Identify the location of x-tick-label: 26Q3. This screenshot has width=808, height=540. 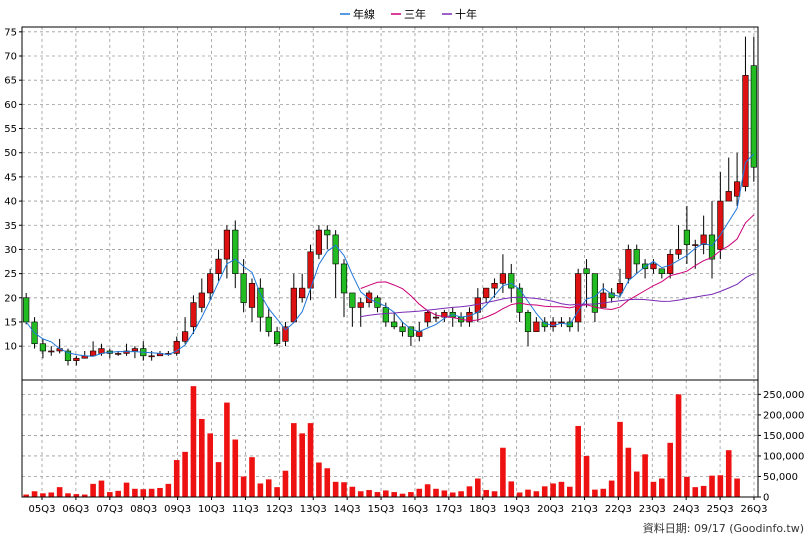
(754, 509).